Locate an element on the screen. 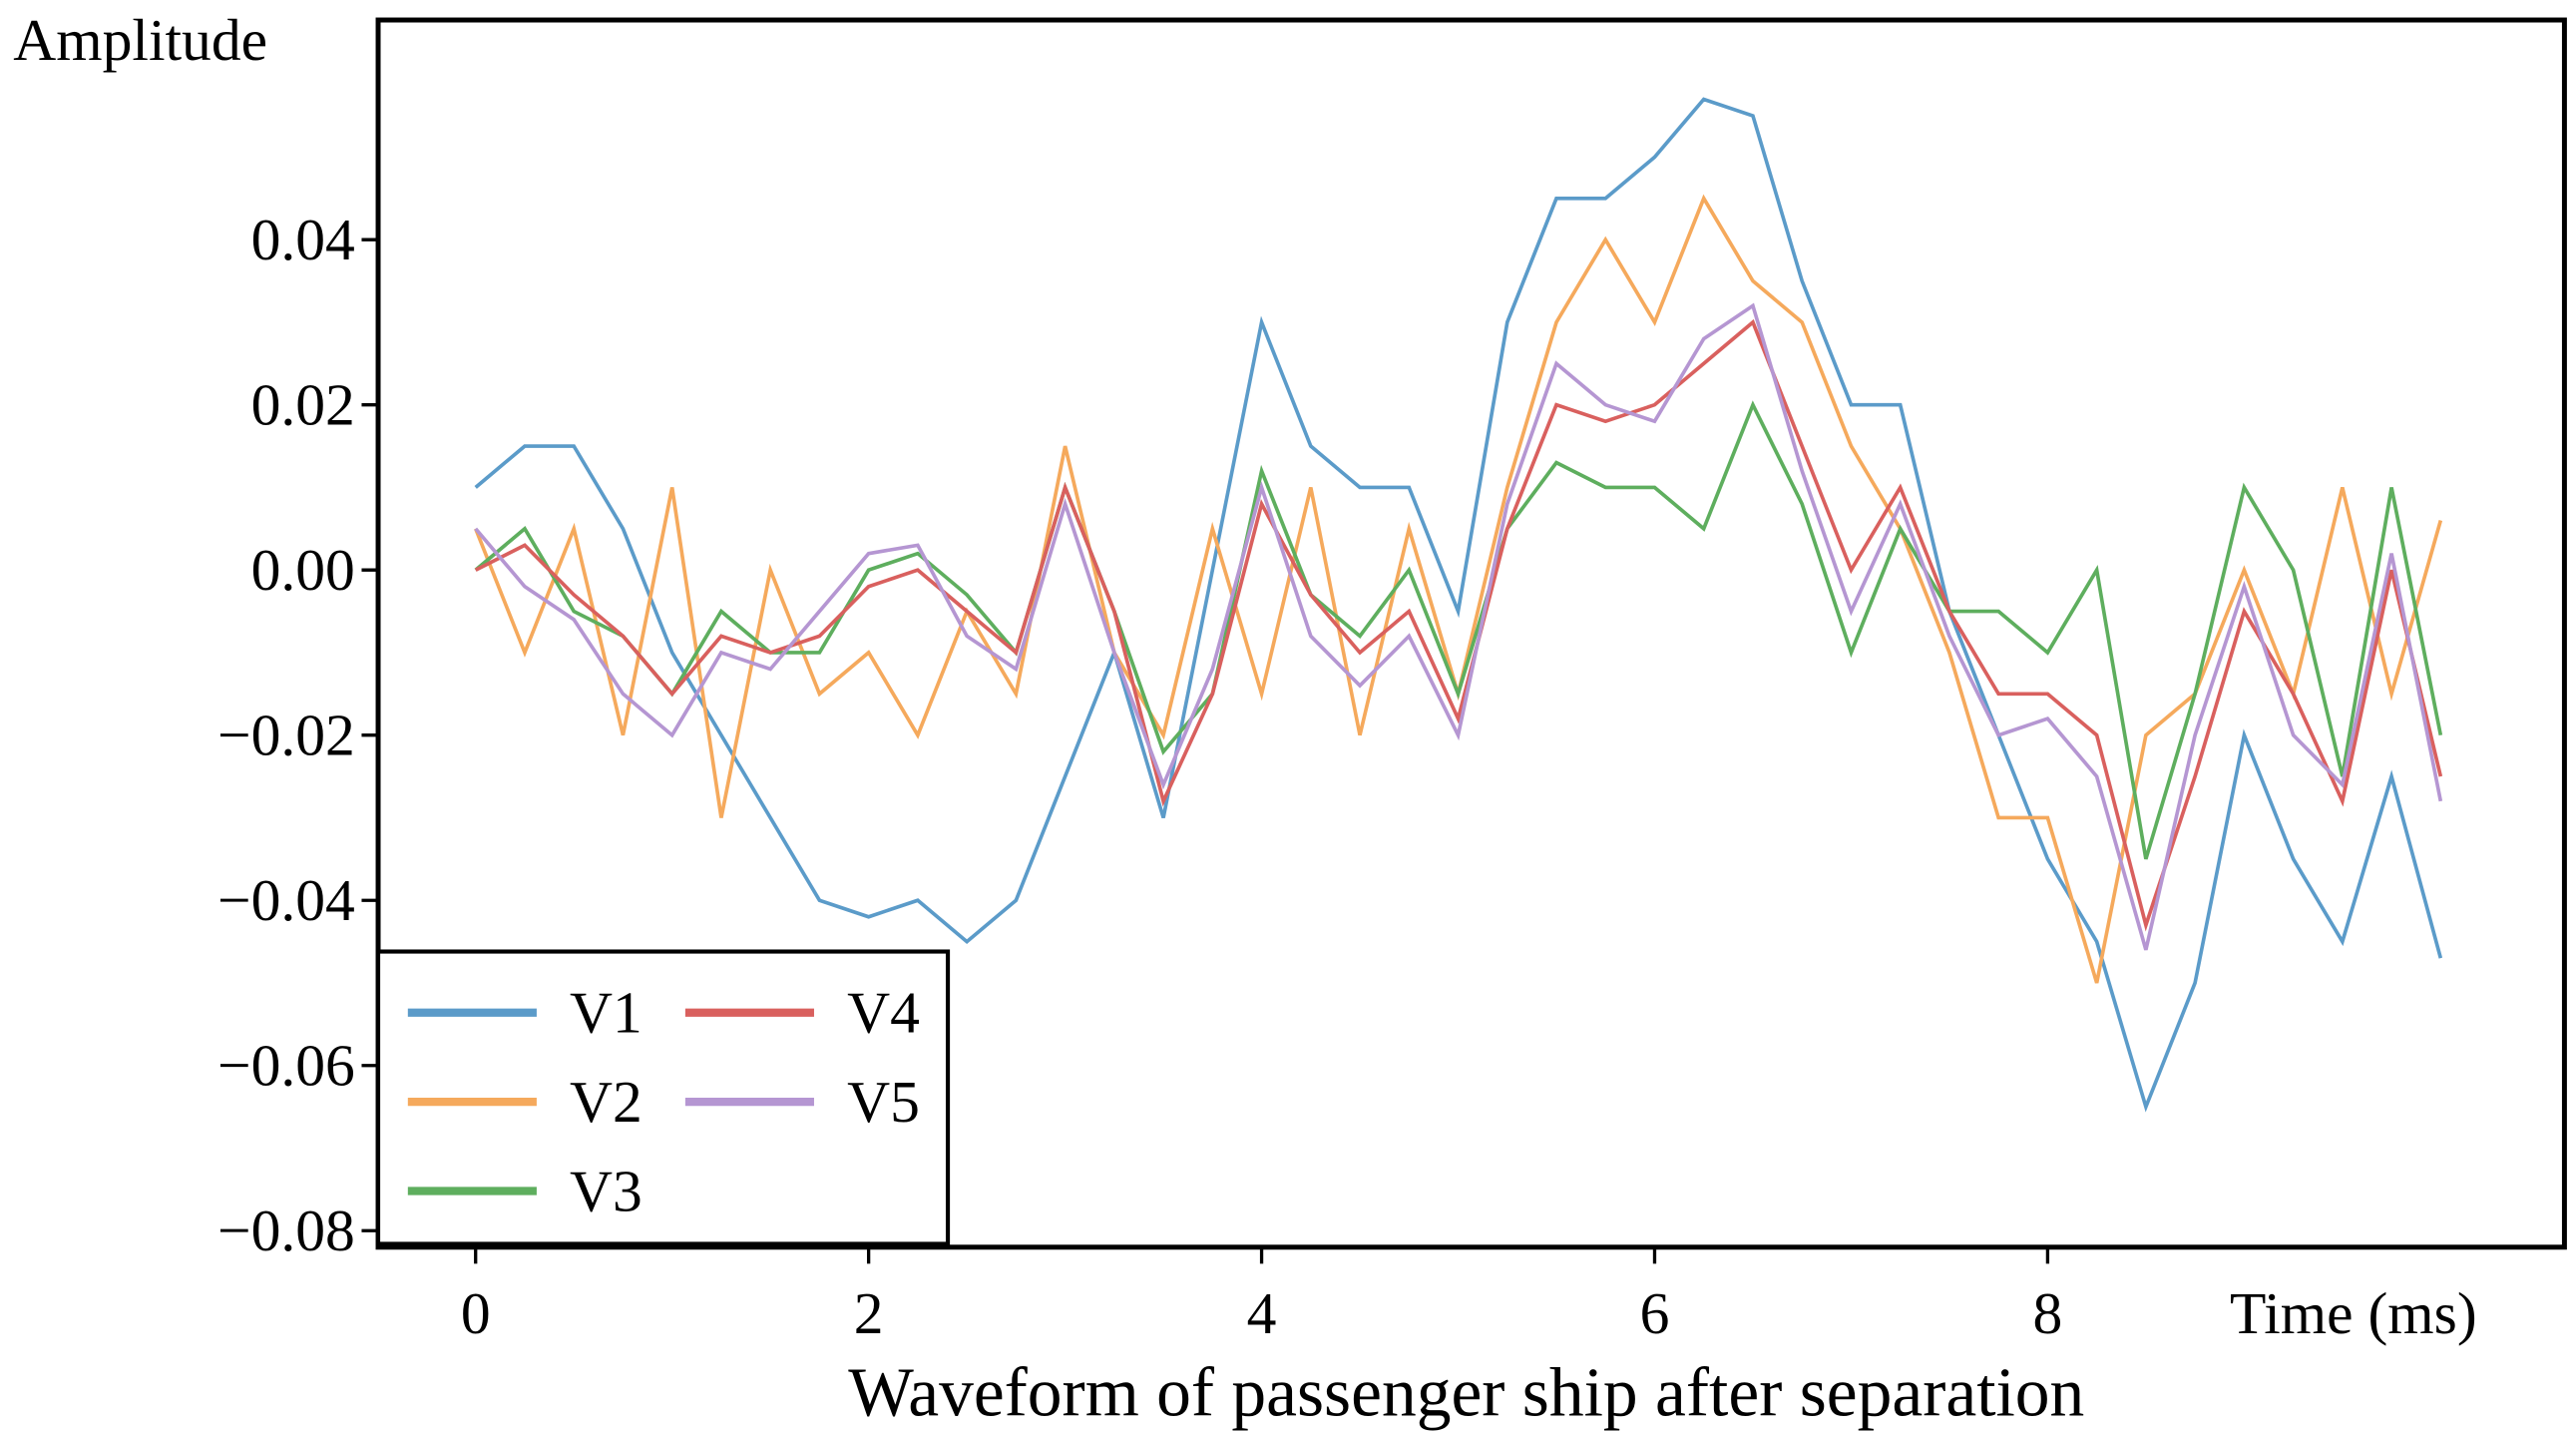 The width and height of the screenshot is (2576, 1434). x-tick-label: 6 is located at coordinates (1655, 1313).